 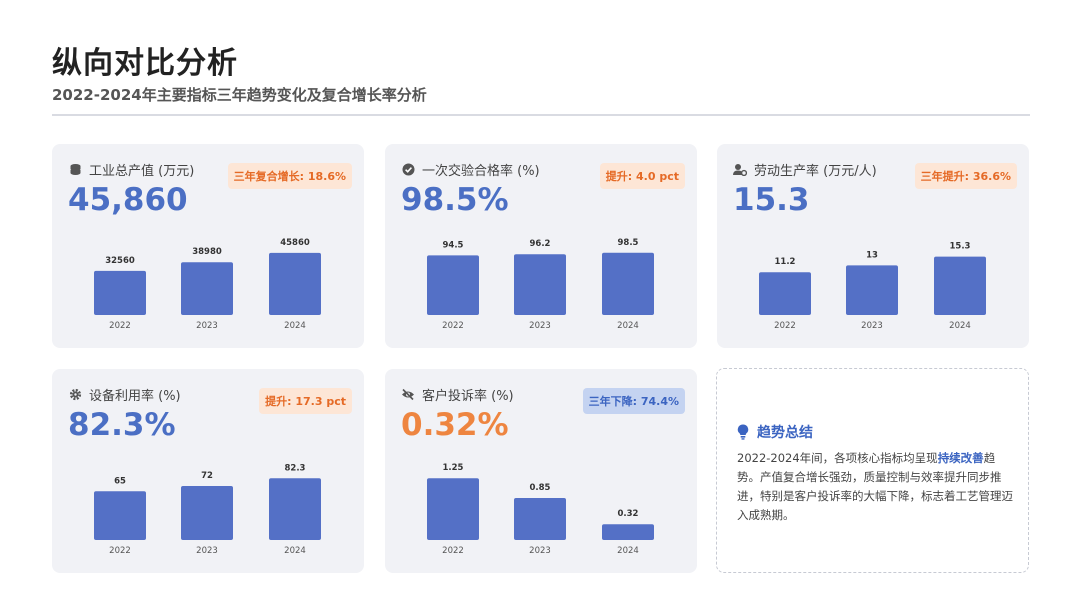 I want to click on growth-badge: 提升: 17.3 pct, so click(x=305, y=401).